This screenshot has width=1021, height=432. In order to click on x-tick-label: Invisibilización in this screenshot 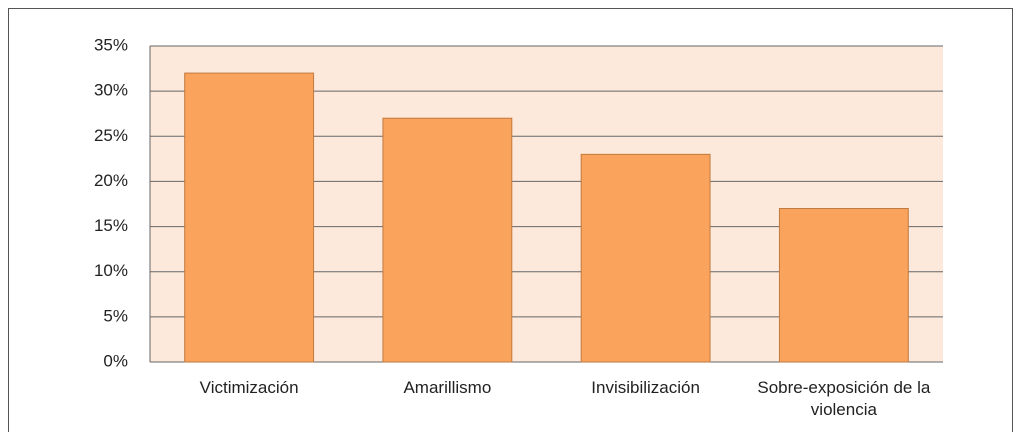, I will do `click(645, 387)`.